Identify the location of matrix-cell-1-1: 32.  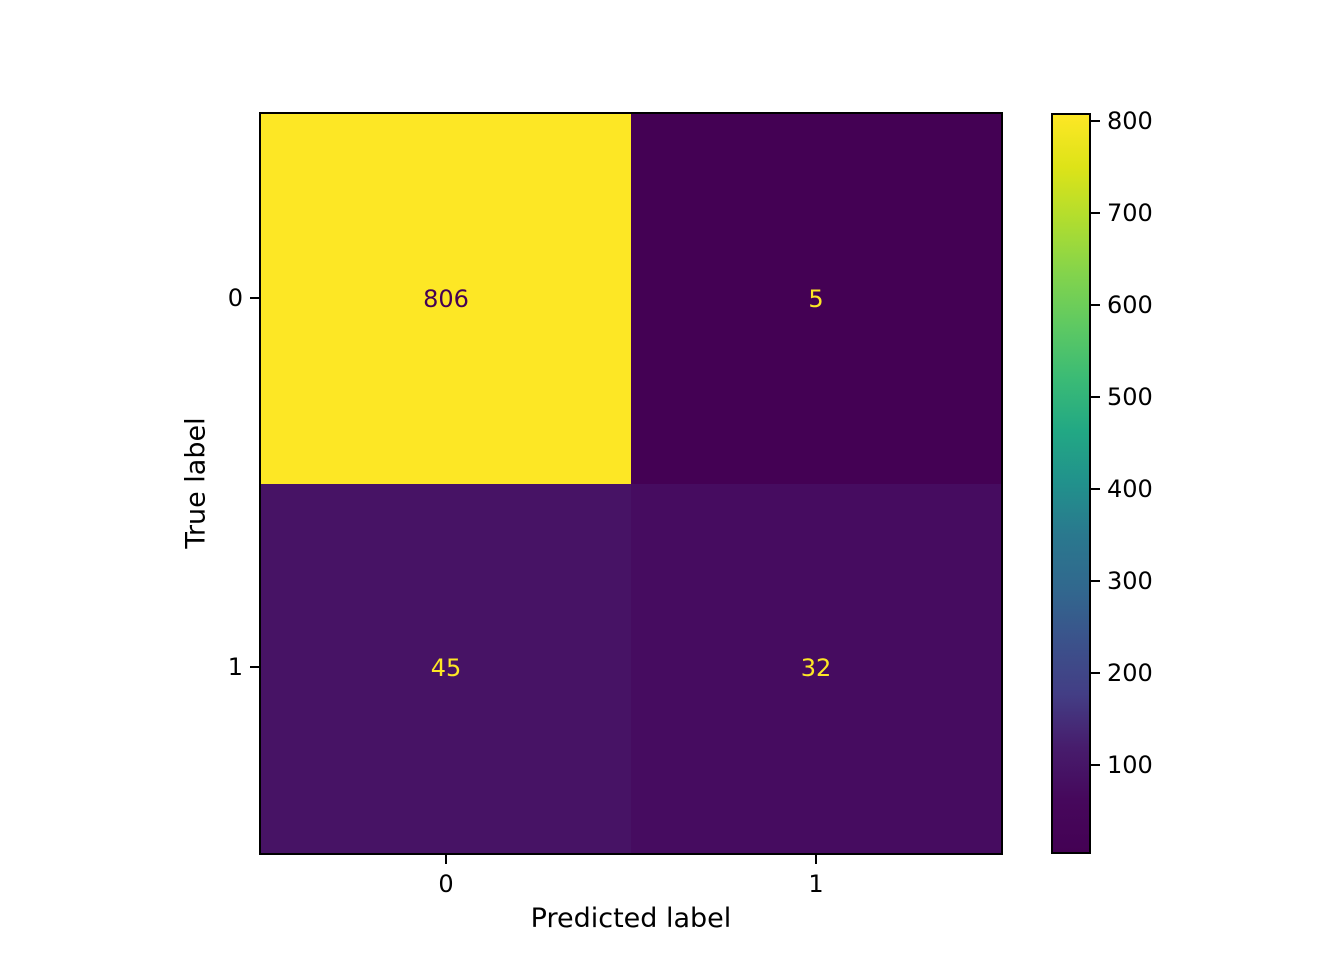
(816, 668).